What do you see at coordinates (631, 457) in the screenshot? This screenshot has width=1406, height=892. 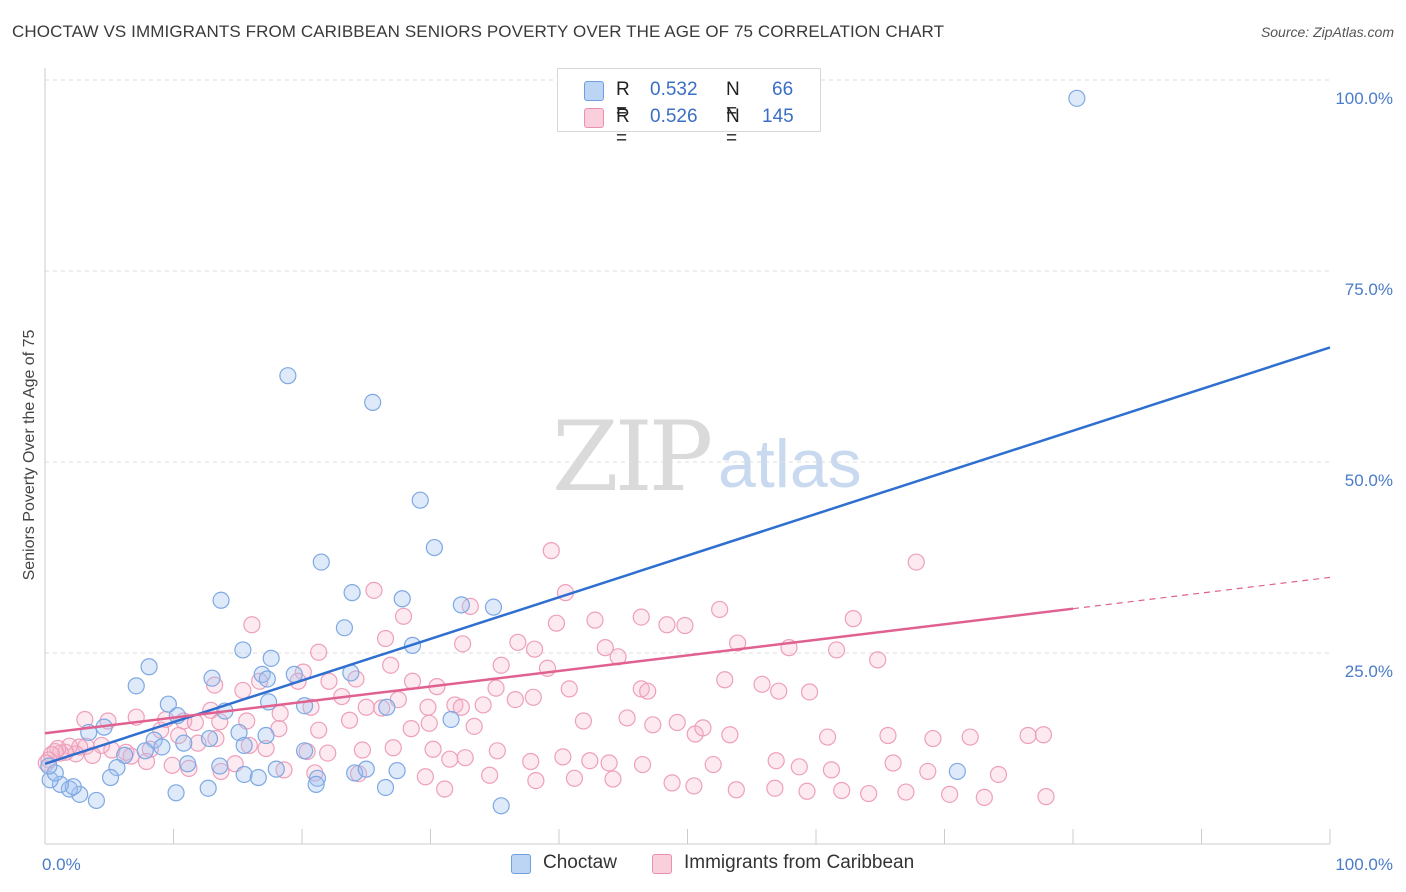 I see `watermark-zip: ZIP` at bounding box center [631, 457].